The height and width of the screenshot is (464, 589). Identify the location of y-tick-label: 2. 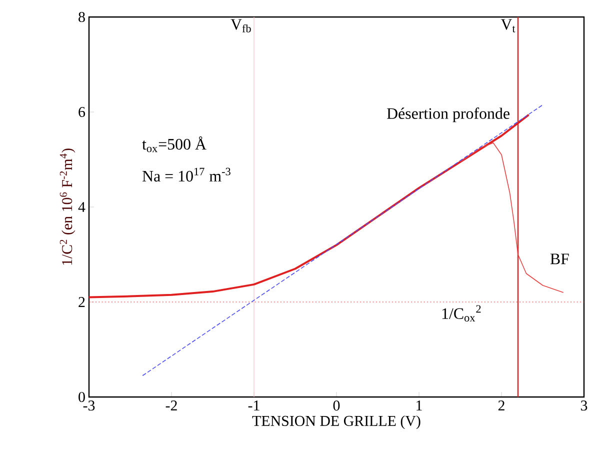
(81, 302).